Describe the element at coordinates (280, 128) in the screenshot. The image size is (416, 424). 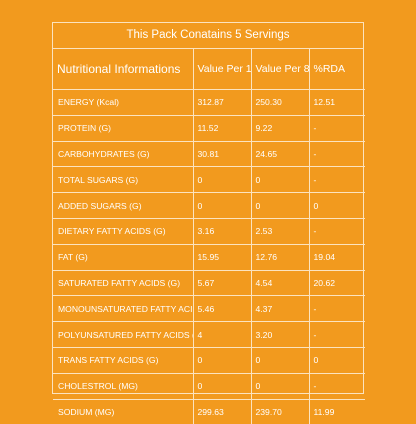
I see `value-per-80g: 9.22` at that location.